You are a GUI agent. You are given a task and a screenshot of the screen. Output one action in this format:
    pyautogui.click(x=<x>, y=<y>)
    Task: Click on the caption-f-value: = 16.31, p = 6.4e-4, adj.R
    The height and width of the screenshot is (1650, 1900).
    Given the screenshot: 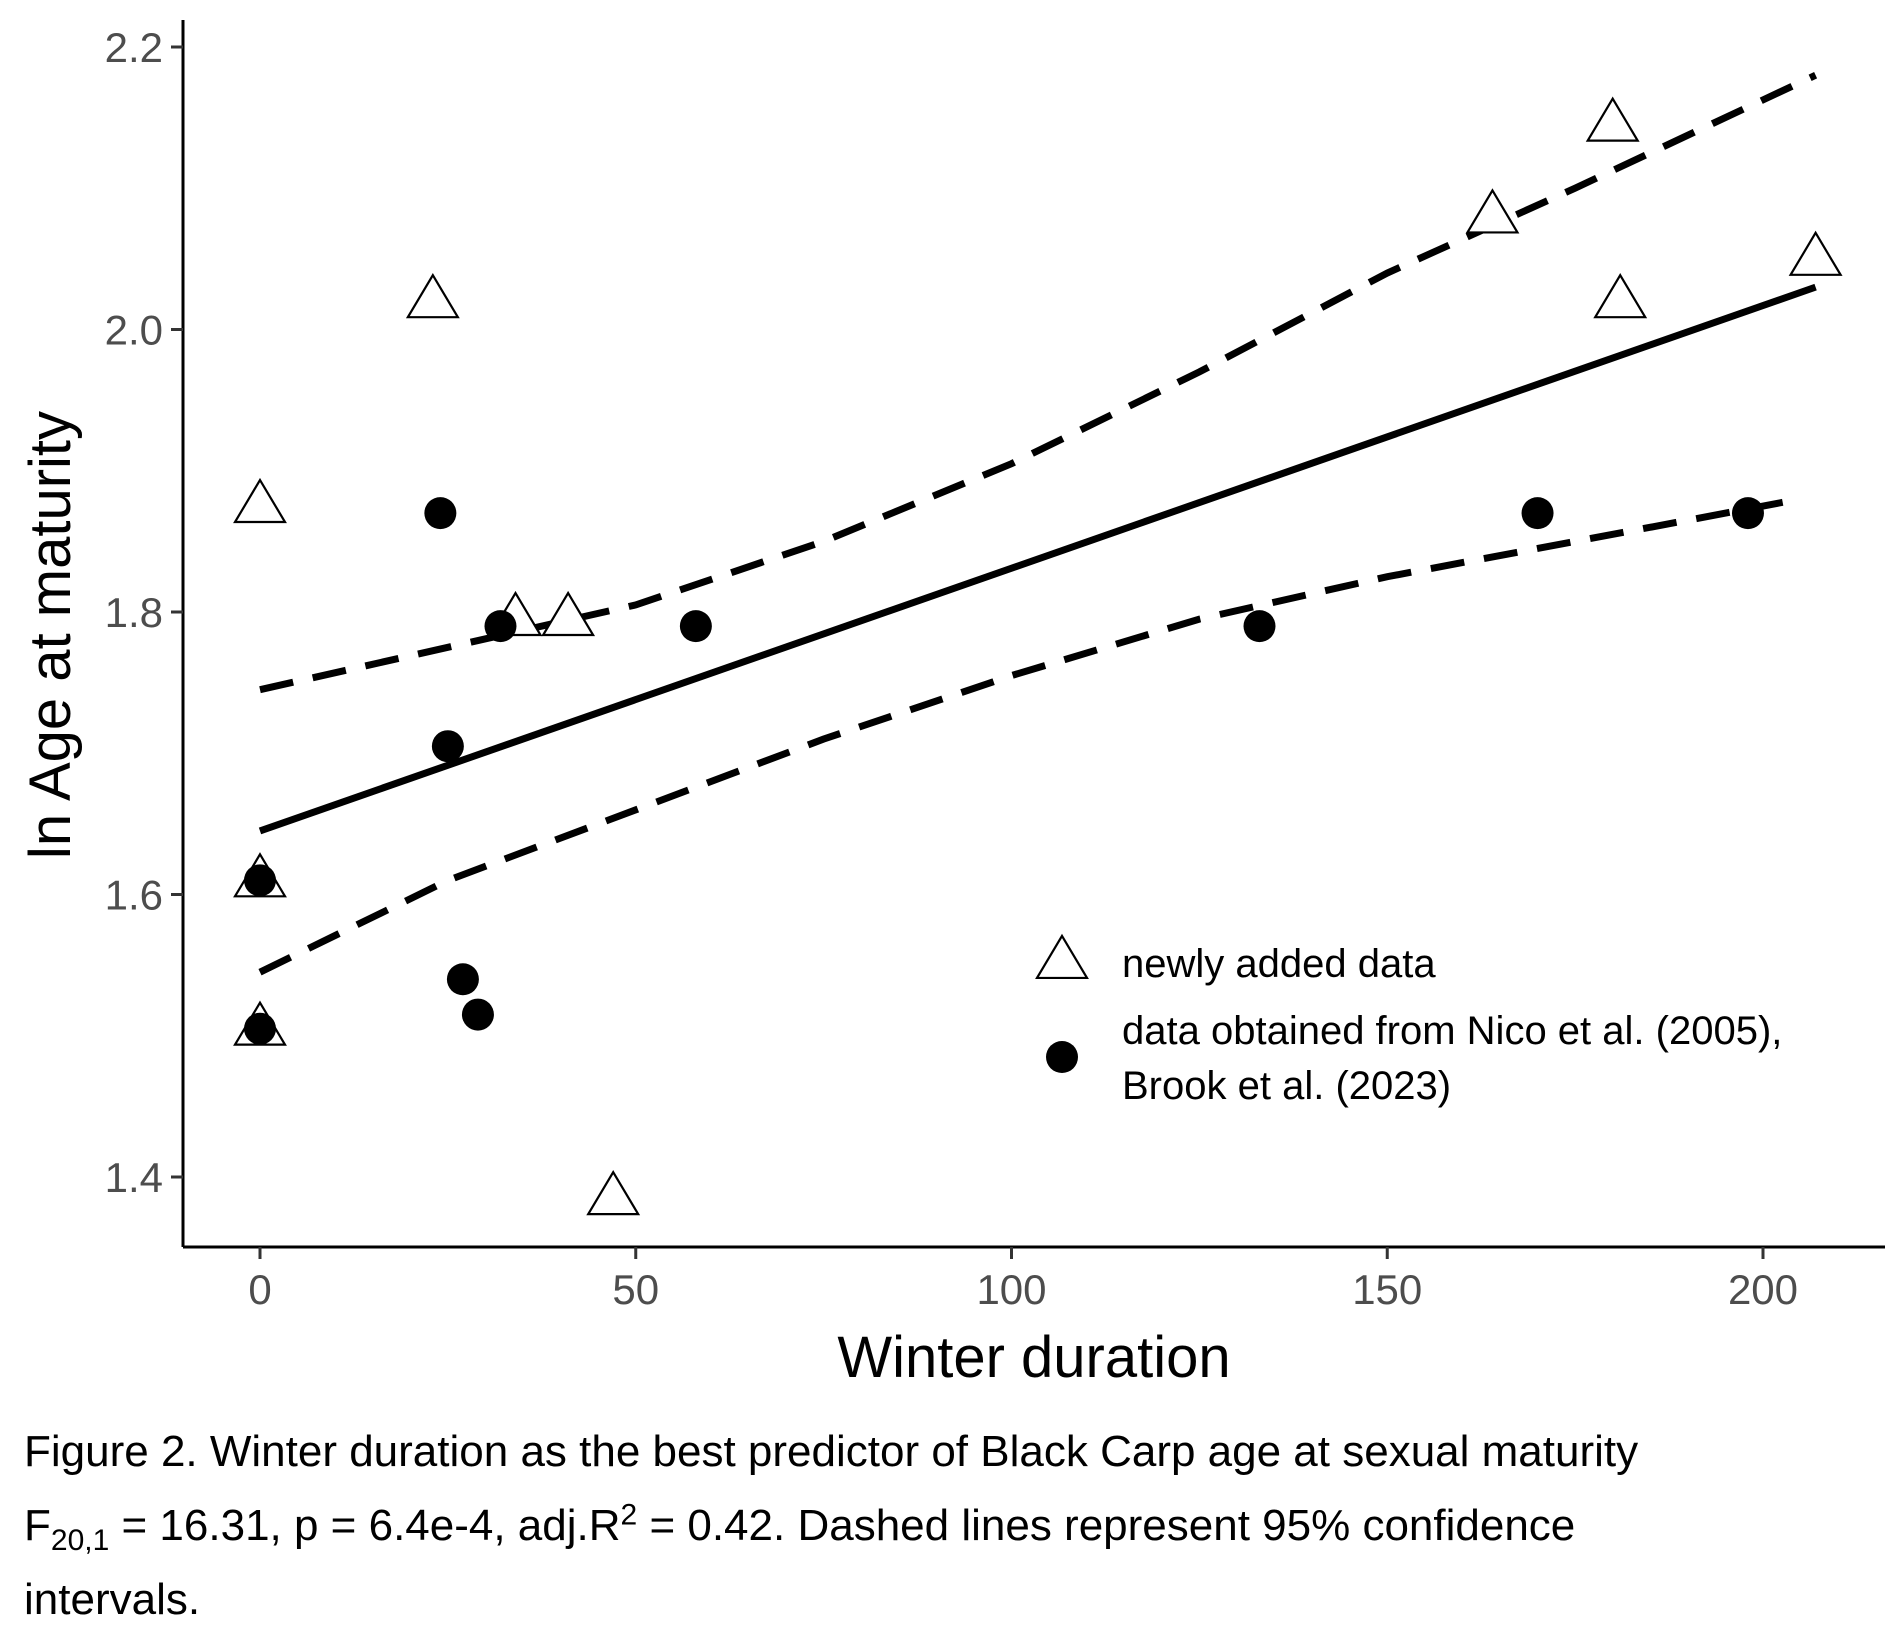 What is the action you would take?
    pyautogui.click(x=365, y=1525)
    